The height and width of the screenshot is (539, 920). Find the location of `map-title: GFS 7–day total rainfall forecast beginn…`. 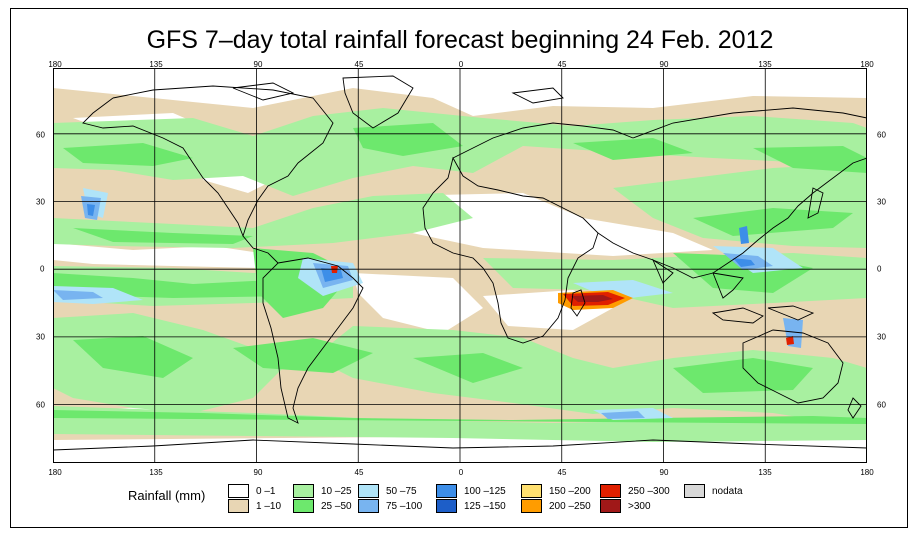

map-title: GFS 7–day total rainfall forecast beginn… is located at coordinates (460, 40).